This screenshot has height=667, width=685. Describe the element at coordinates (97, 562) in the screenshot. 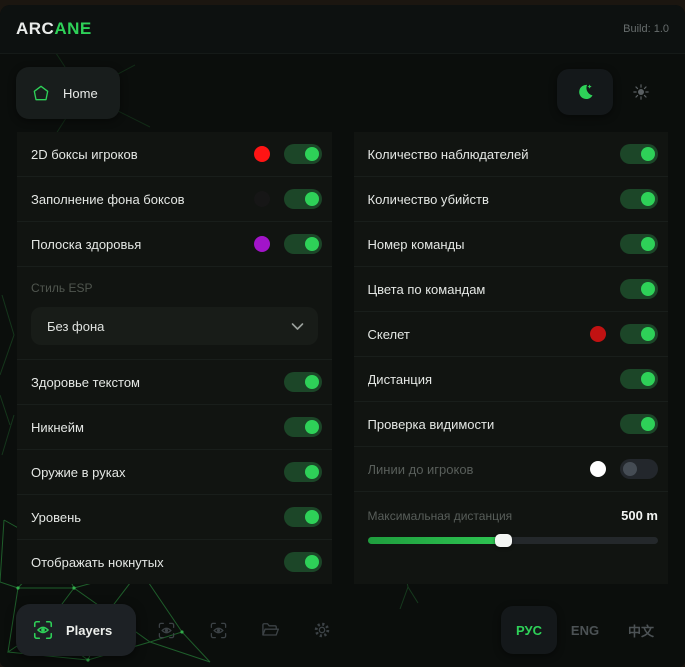

I see `setting-label: Отображать нокнутых` at that location.